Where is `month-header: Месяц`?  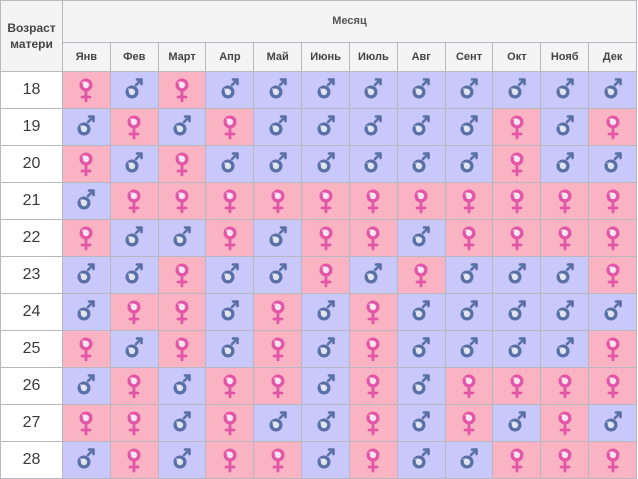 month-header: Месяц is located at coordinates (349, 21).